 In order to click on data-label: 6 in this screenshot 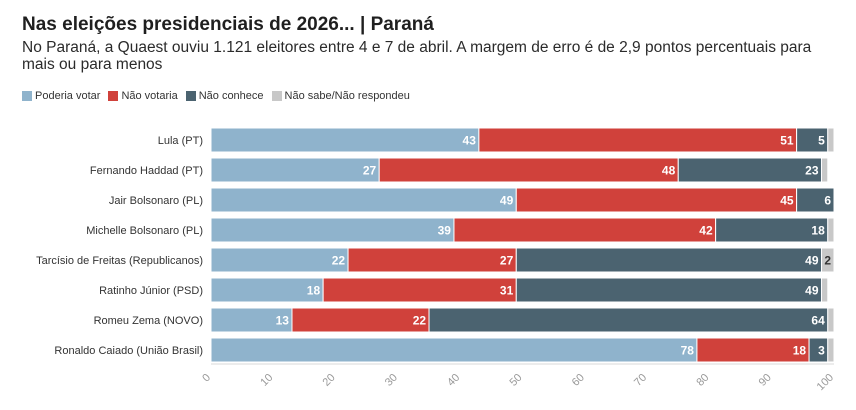, I will do `click(827, 201)`.